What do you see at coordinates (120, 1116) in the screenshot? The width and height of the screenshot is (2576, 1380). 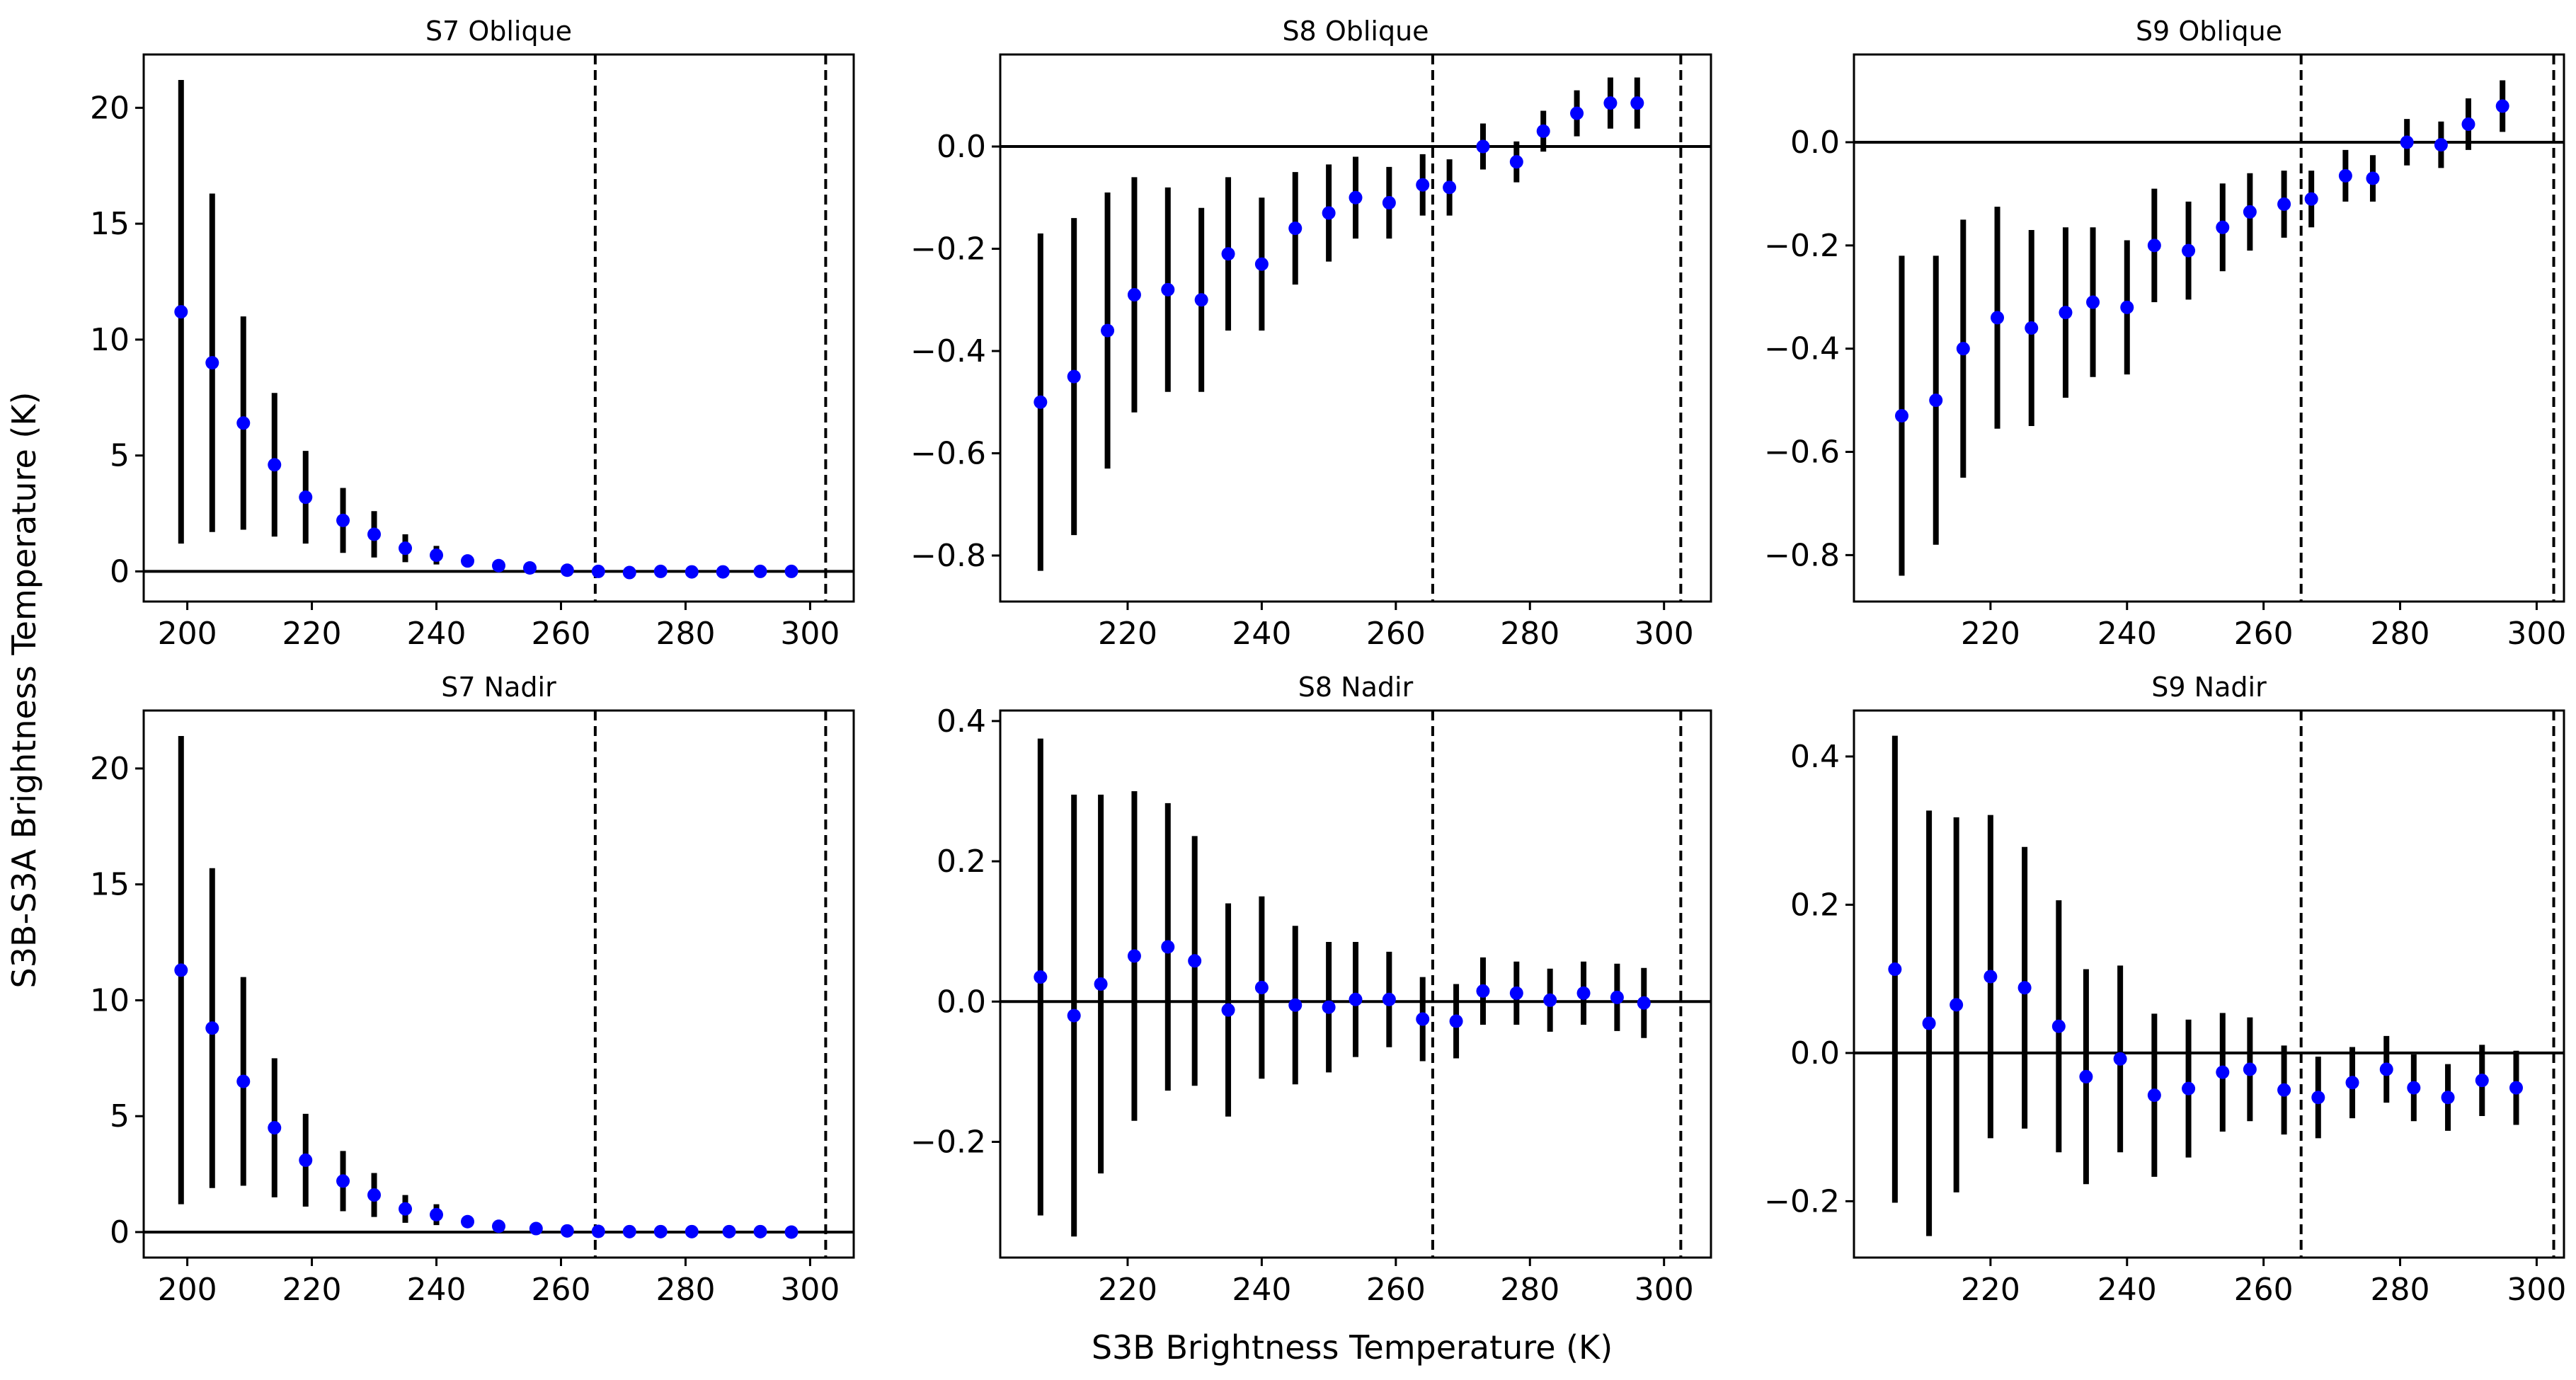 I see `y-tick-label: 5` at bounding box center [120, 1116].